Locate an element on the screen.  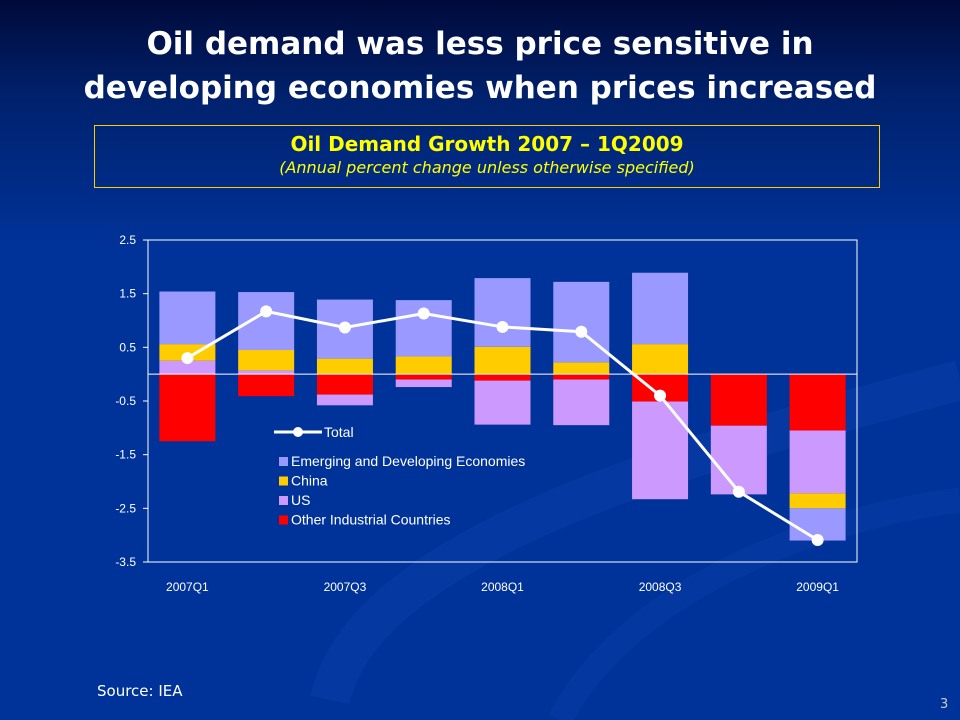
x-tick-label: 2008Q3 is located at coordinates (660, 587).